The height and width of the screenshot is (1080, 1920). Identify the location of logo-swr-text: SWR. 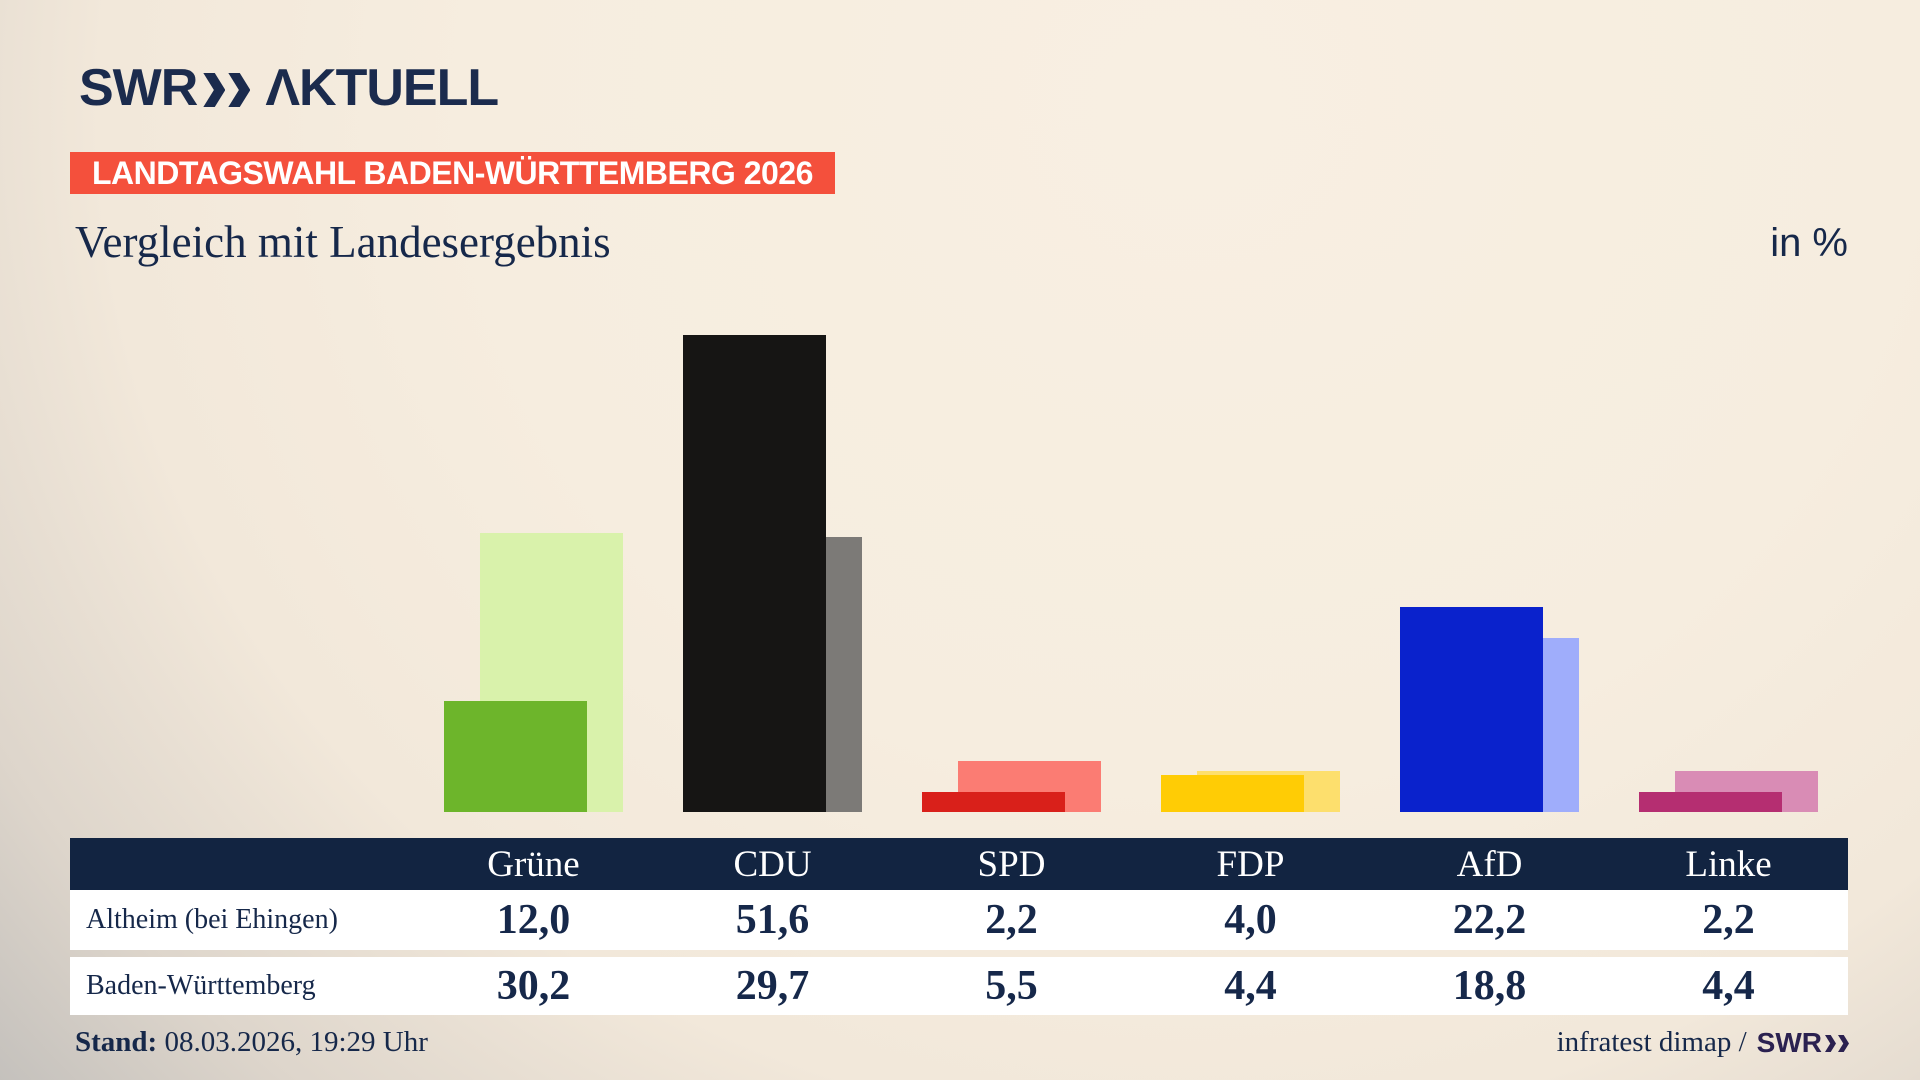
(138, 88).